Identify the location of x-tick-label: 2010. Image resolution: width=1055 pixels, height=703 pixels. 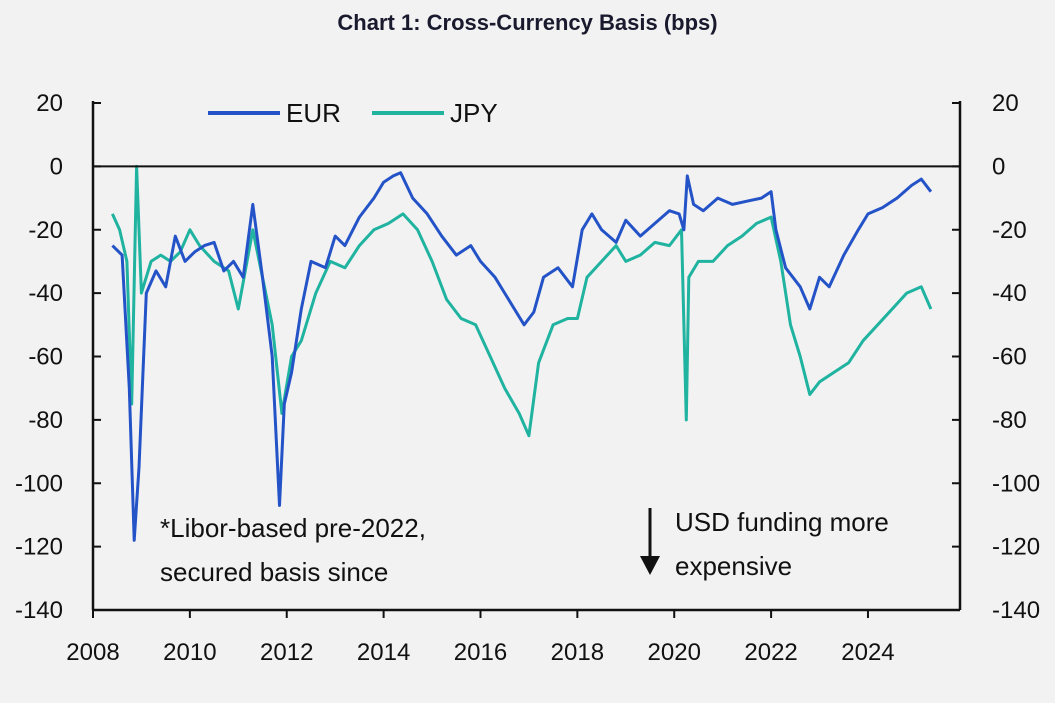
(189, 652).